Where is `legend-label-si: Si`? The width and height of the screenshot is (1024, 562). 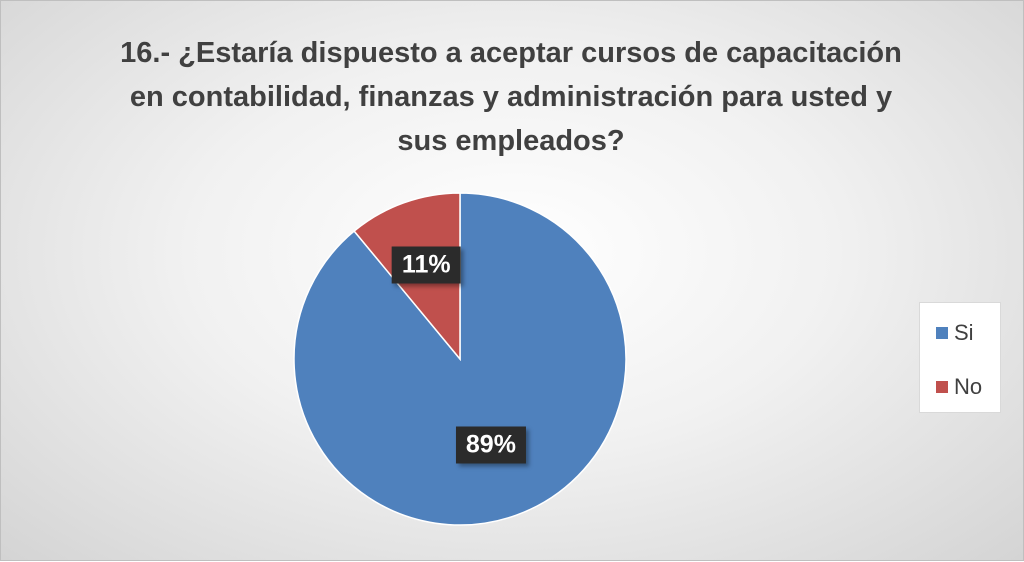
legend-label-si: Si is located at coordinates (964, 332).